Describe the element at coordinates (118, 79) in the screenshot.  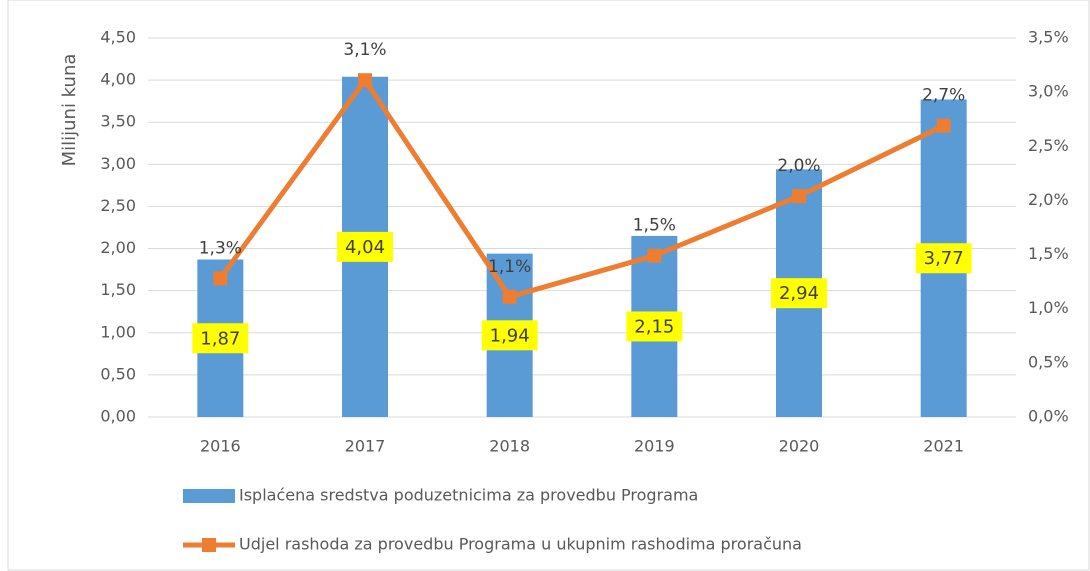
I see `y-tick-label: 4,00` at that location.